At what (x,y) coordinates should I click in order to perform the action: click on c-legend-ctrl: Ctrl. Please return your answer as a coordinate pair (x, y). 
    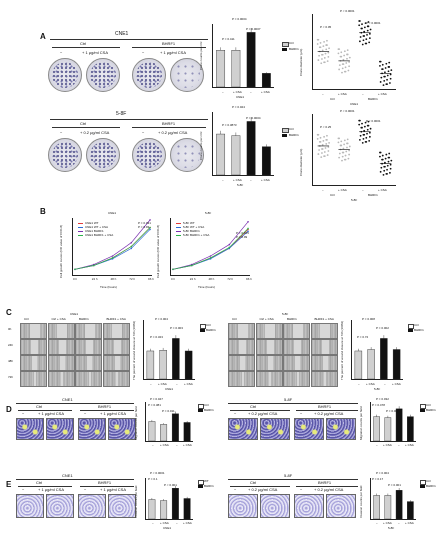
    Looking at the image, I should click on (208, 325).